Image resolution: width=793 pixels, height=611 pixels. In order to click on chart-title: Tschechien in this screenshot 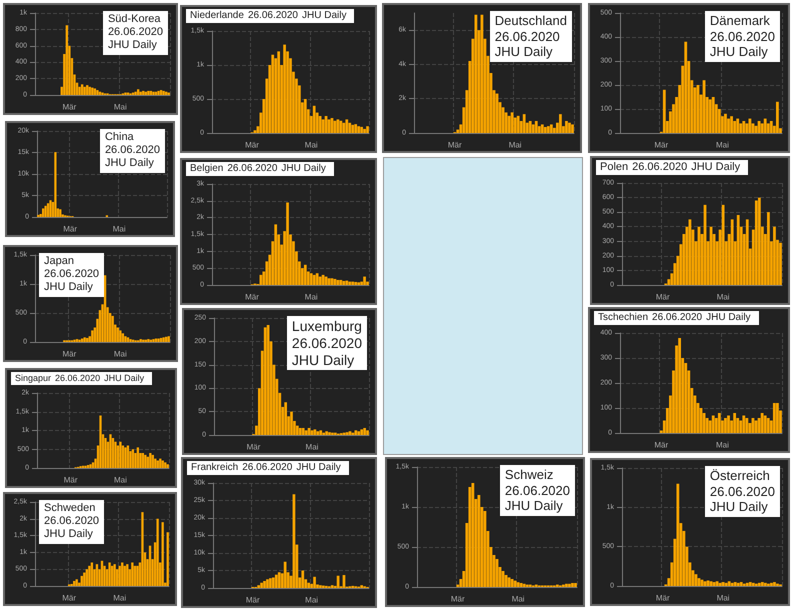, I will do `click(623, 317)`.